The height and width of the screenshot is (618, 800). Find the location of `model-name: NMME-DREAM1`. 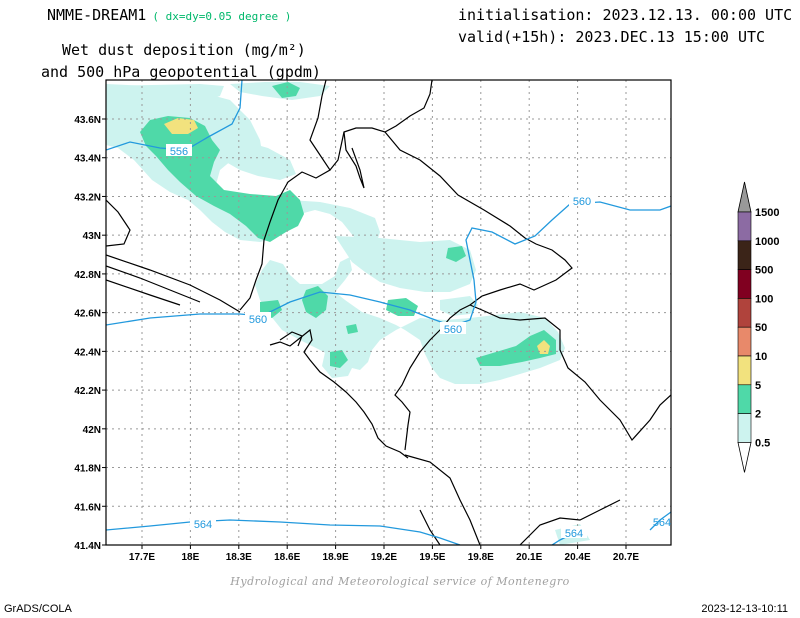

model-name: NMME-DREAM1 is located at coordinates (97, 15).